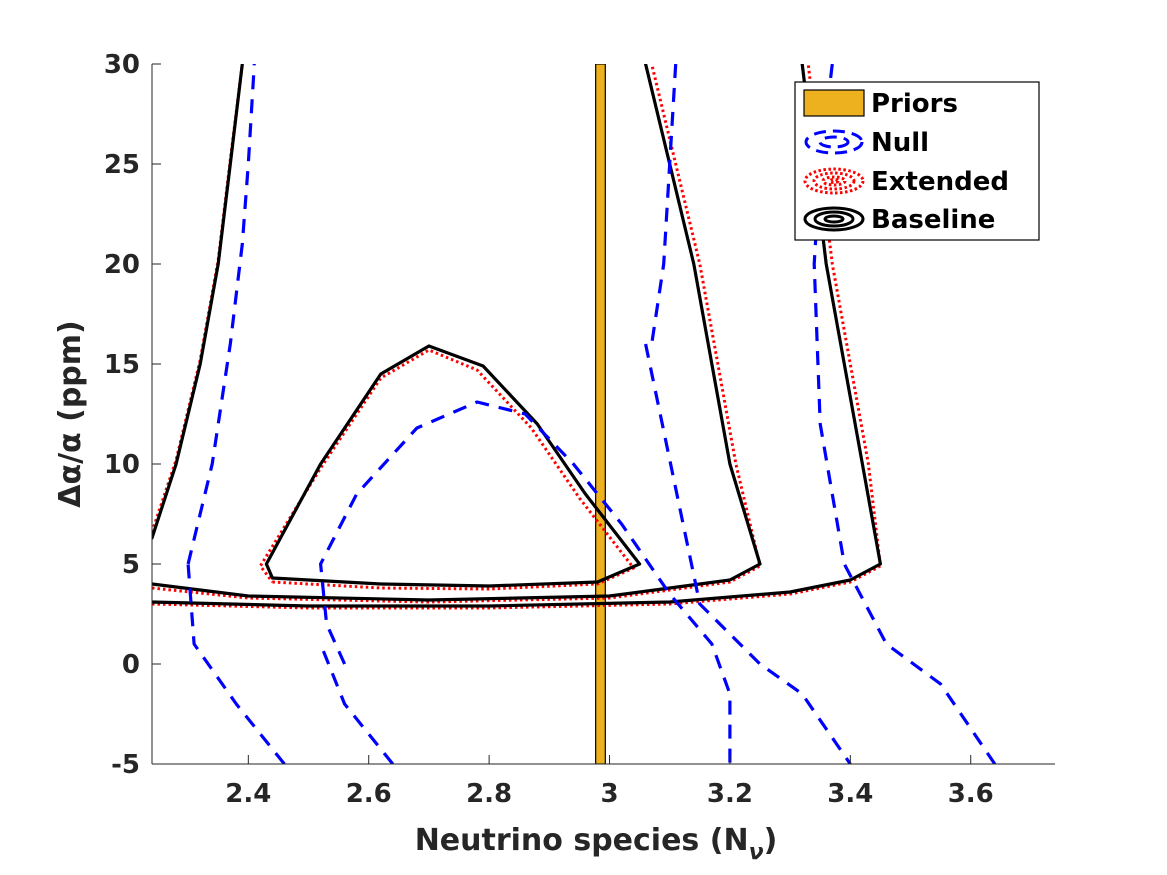 This screenshot has height=875, width=1167. I want to click on legend-label-baseline: Baseline, so click(933, 220).